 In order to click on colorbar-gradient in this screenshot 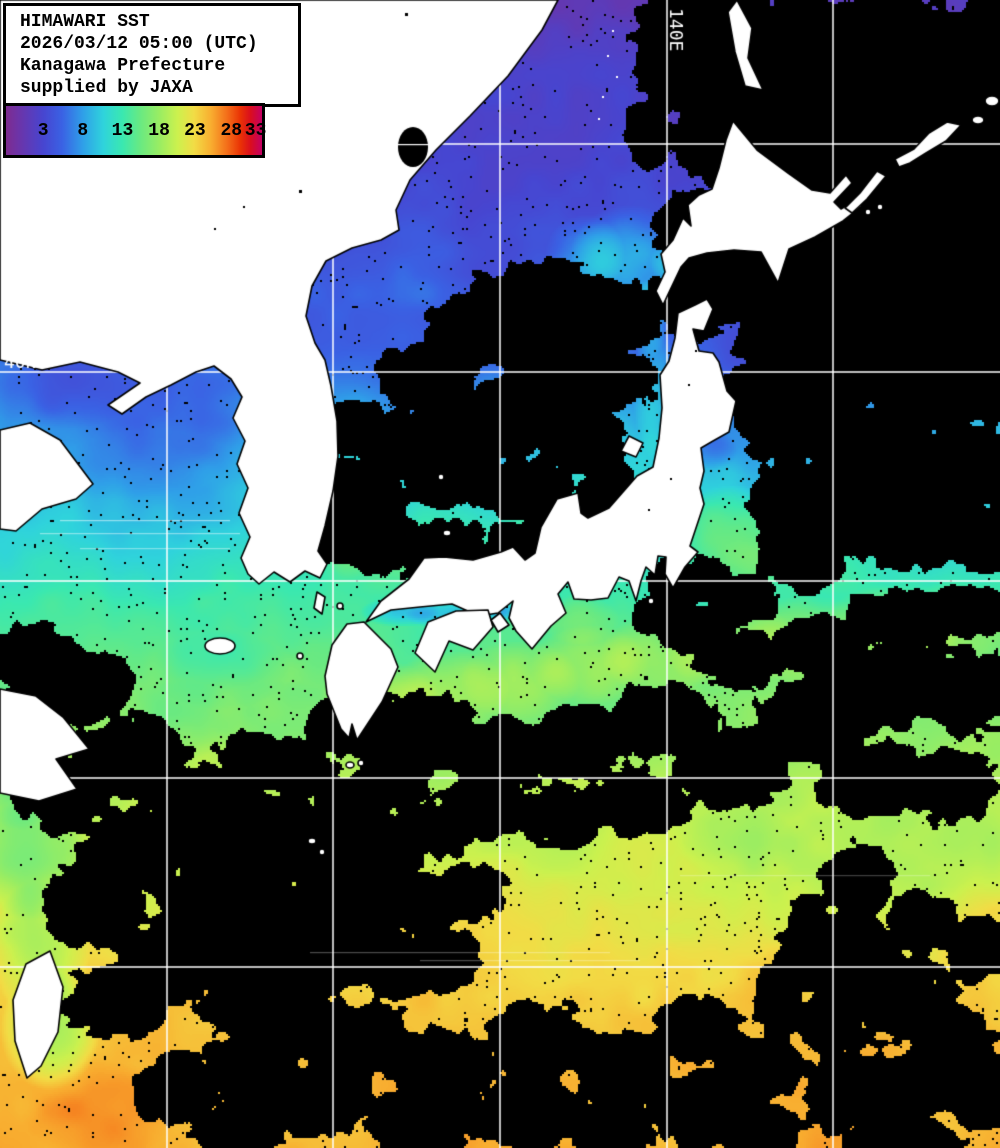, I will do `click(134, 130)`.